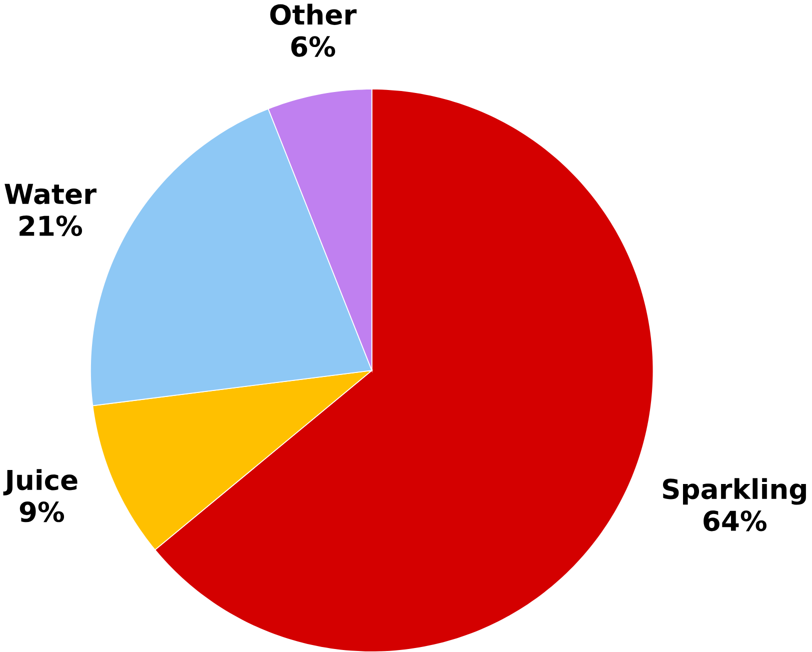 The height and width of the screenshot is (652, 812). What do you see at coordinates (50, 194) in the screenshot?
I see `slice-label: Water` at bounding box center [50, 194].